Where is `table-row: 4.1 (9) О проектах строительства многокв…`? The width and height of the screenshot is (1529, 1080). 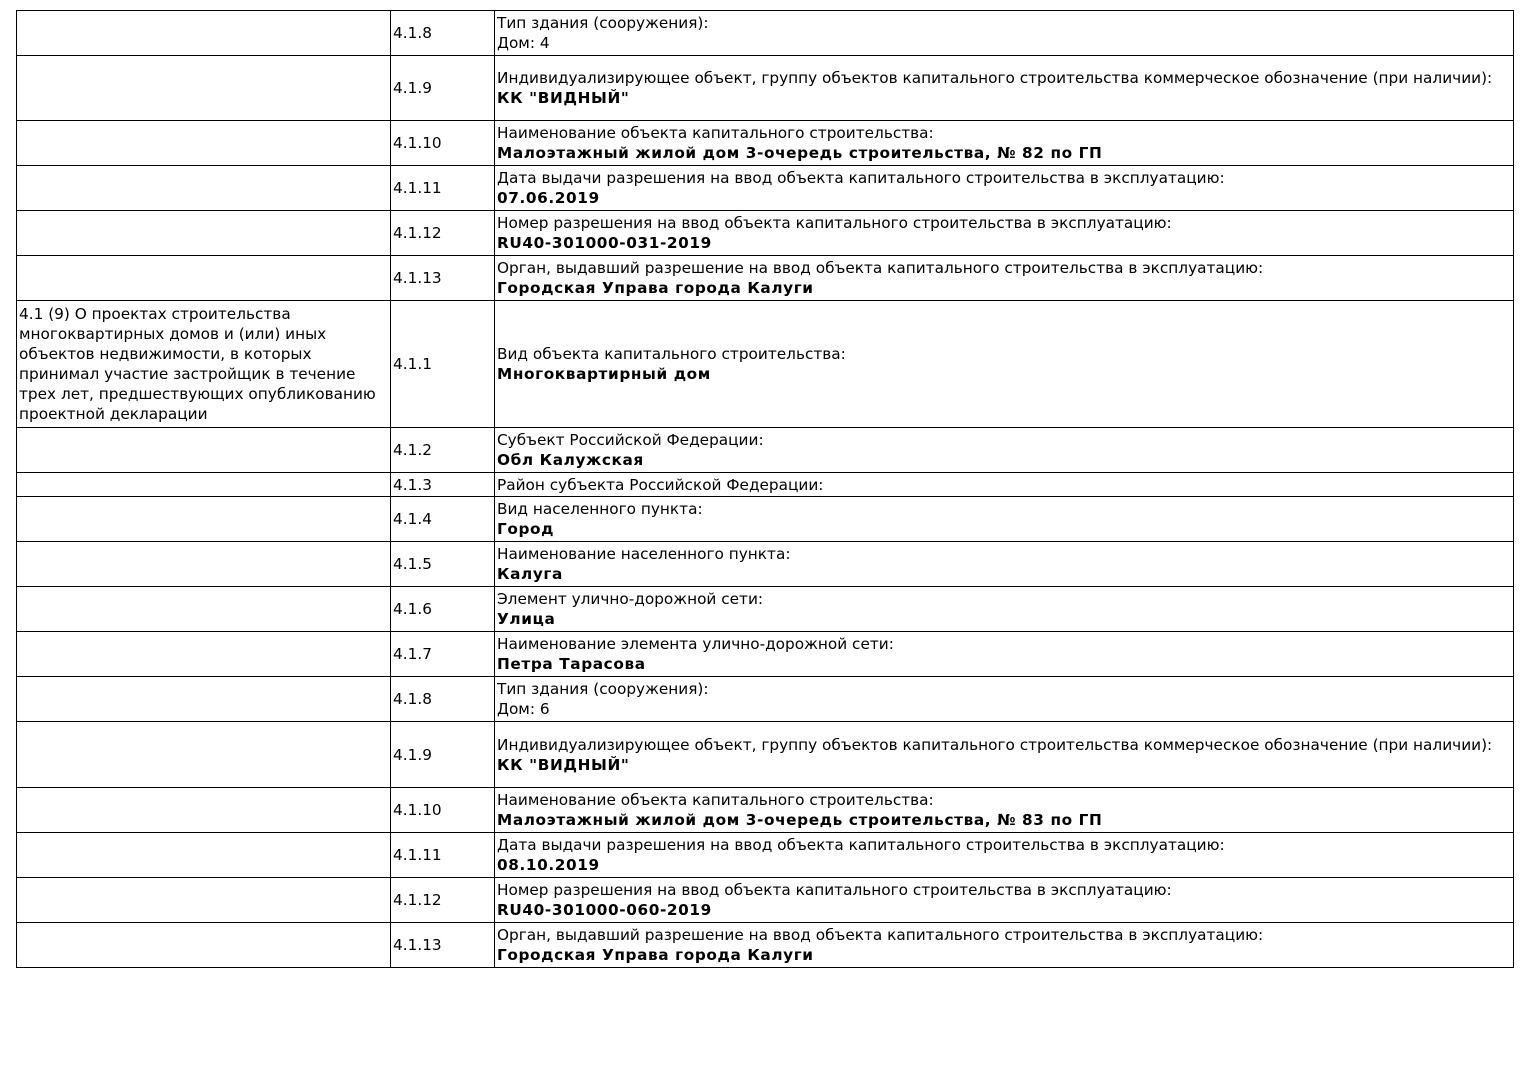
table-row: 4.1 (9) О проектах строительства многокв… is located at coordinates (765, 364).